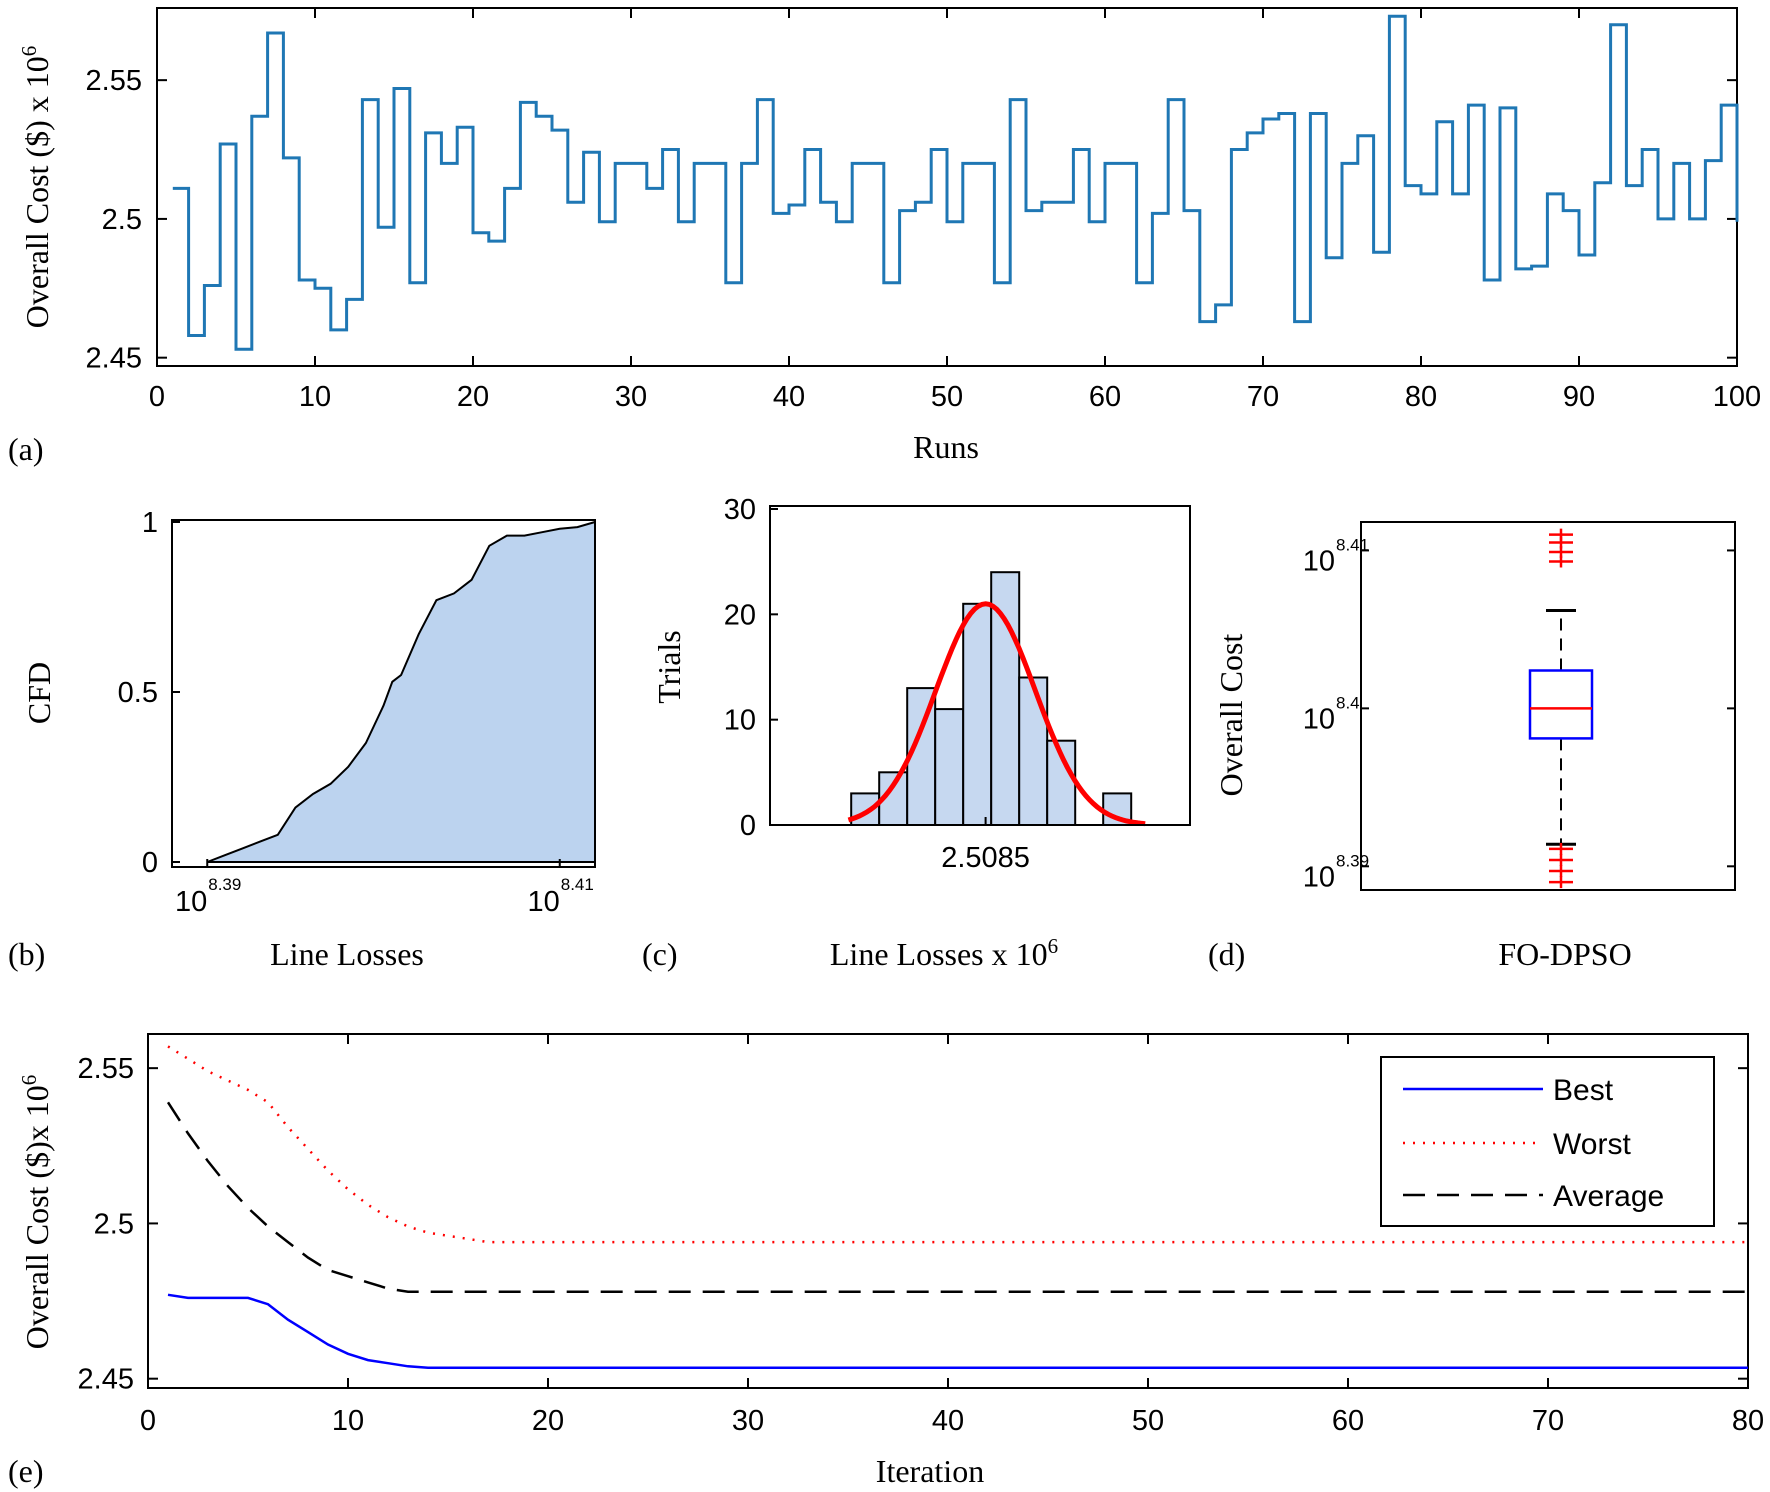 The height and width of the screenshot is (1492, 1770). Describe the element at coordinates (957, 1197) in the screenshot. I see `series-average-line` at that location.